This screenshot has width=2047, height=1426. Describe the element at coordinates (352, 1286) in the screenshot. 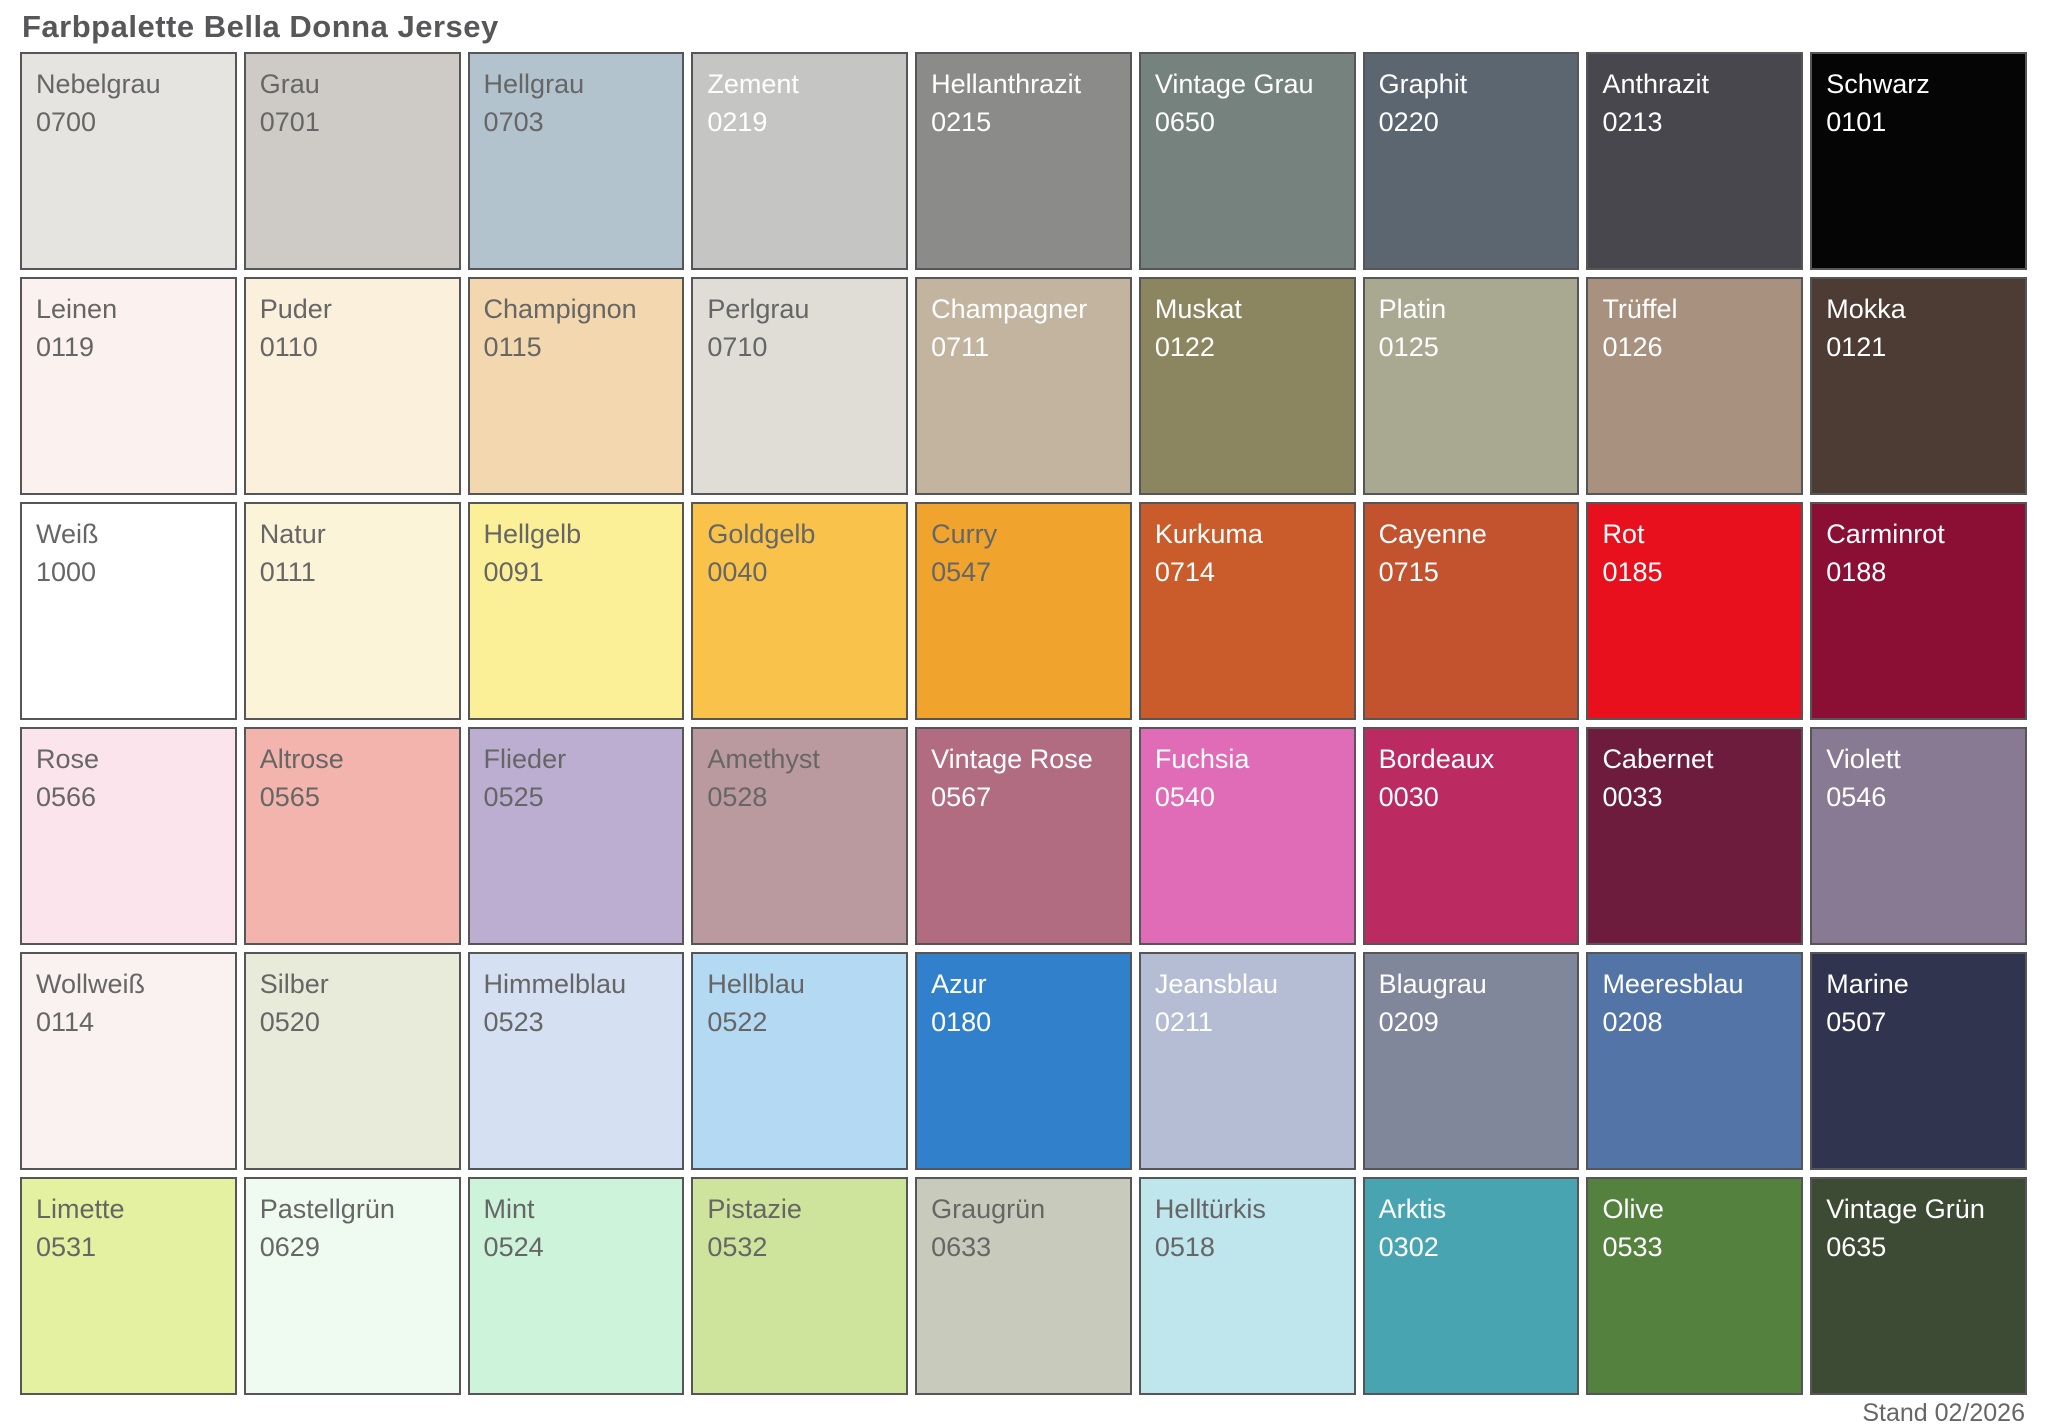

I see `color-swatch-pastellgruen: Pastellgrün 0629` at that location.